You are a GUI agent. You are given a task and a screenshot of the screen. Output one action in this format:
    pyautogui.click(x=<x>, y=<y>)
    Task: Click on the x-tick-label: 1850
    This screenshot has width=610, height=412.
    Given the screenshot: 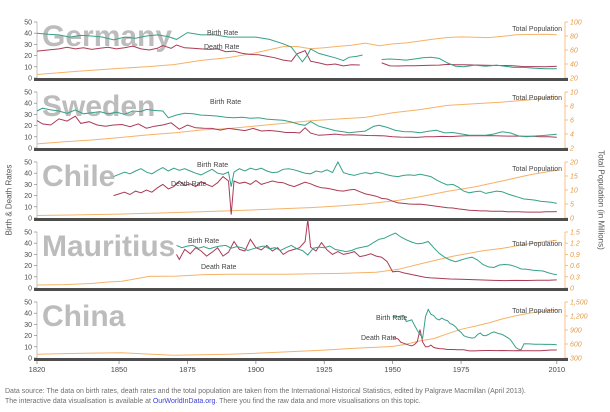 What is the action you would take?
    pyautogui.click(x=119, y=369)
    